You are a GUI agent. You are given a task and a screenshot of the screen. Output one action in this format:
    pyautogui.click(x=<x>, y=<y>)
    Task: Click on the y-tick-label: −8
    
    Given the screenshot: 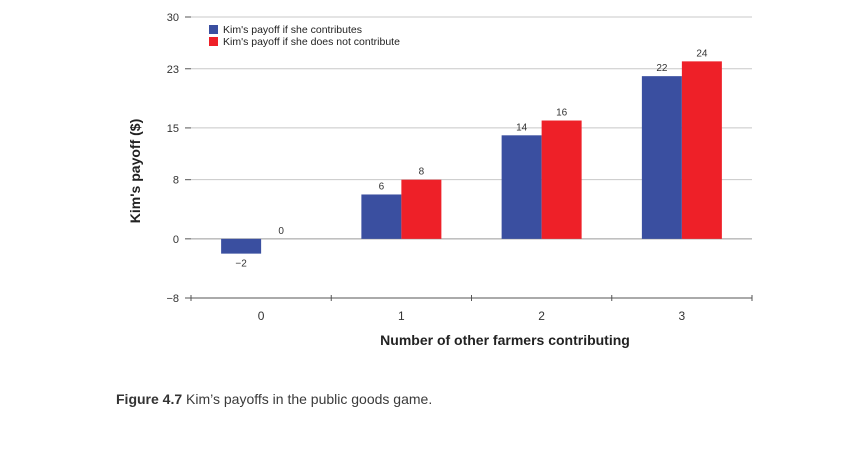 What is the action you would take?
    pyautogui.click(x=172, y=299)
    